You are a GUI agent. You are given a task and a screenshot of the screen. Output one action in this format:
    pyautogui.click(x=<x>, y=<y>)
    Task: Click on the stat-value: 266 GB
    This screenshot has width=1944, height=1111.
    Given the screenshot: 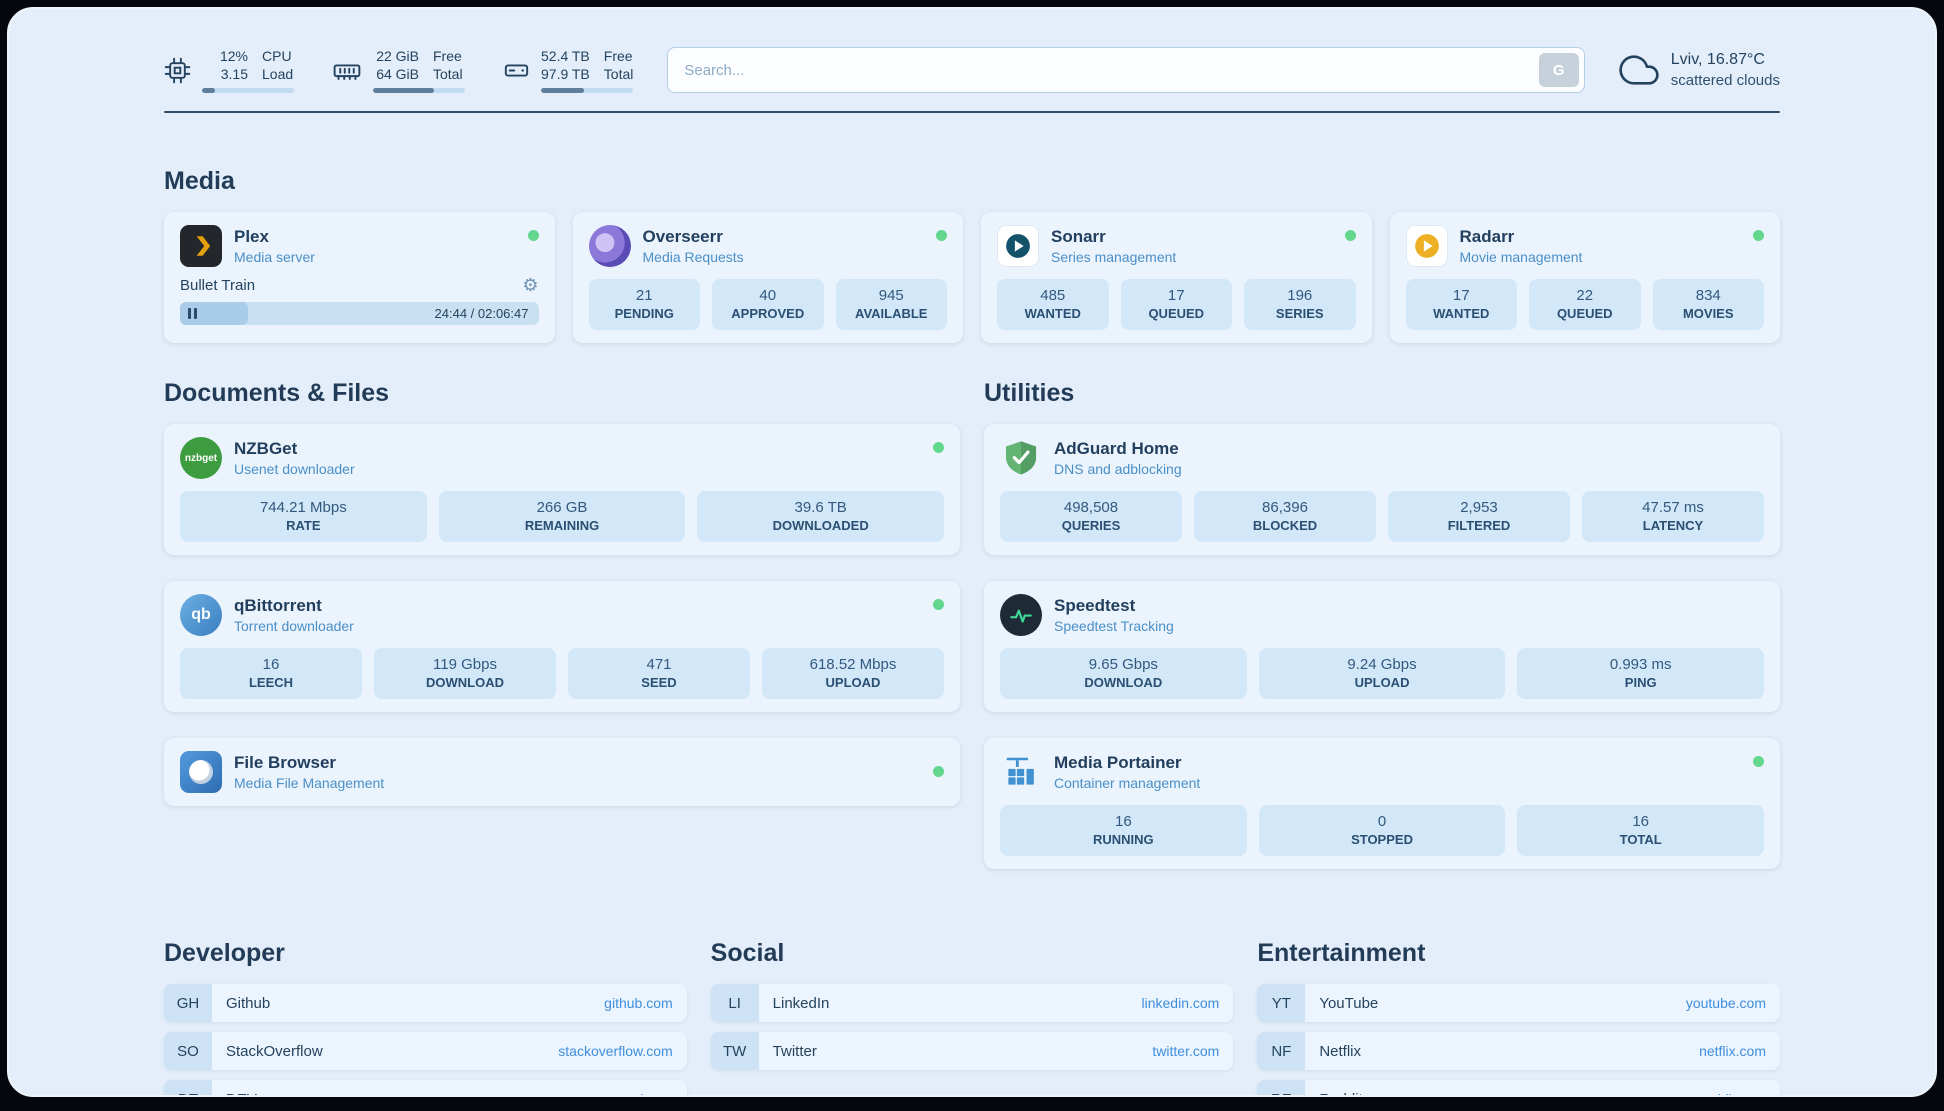 What is the action you would take?
    pyautogui.click(x=562, y=508)
    